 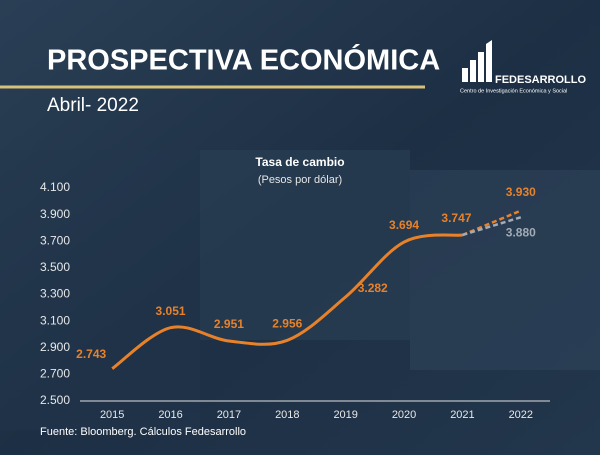 I want to click on x-tick-label: 2016, so click(x=170, y=415).